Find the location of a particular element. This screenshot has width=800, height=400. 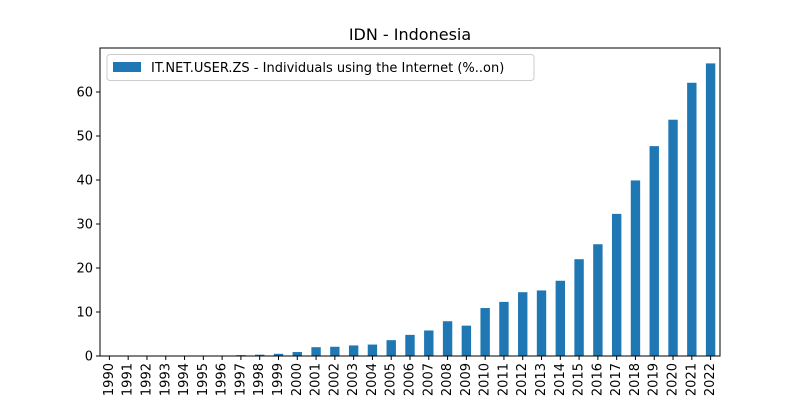

x-tick-label: 2009 is located at coordinates (466, 379).